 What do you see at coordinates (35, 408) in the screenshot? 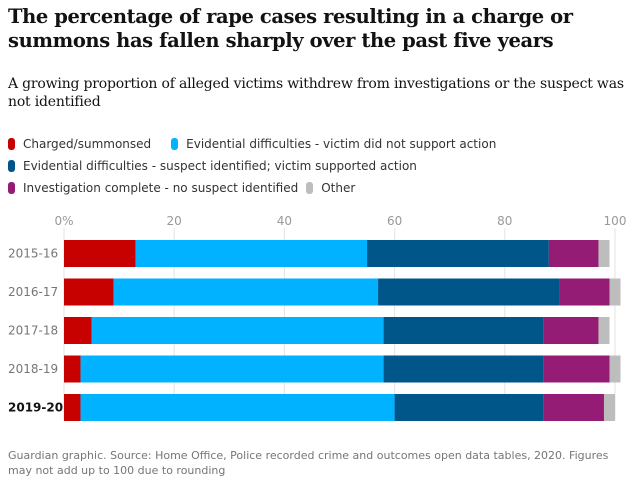
I see `category-label: 2019-20` at bounding box center [35, 408].